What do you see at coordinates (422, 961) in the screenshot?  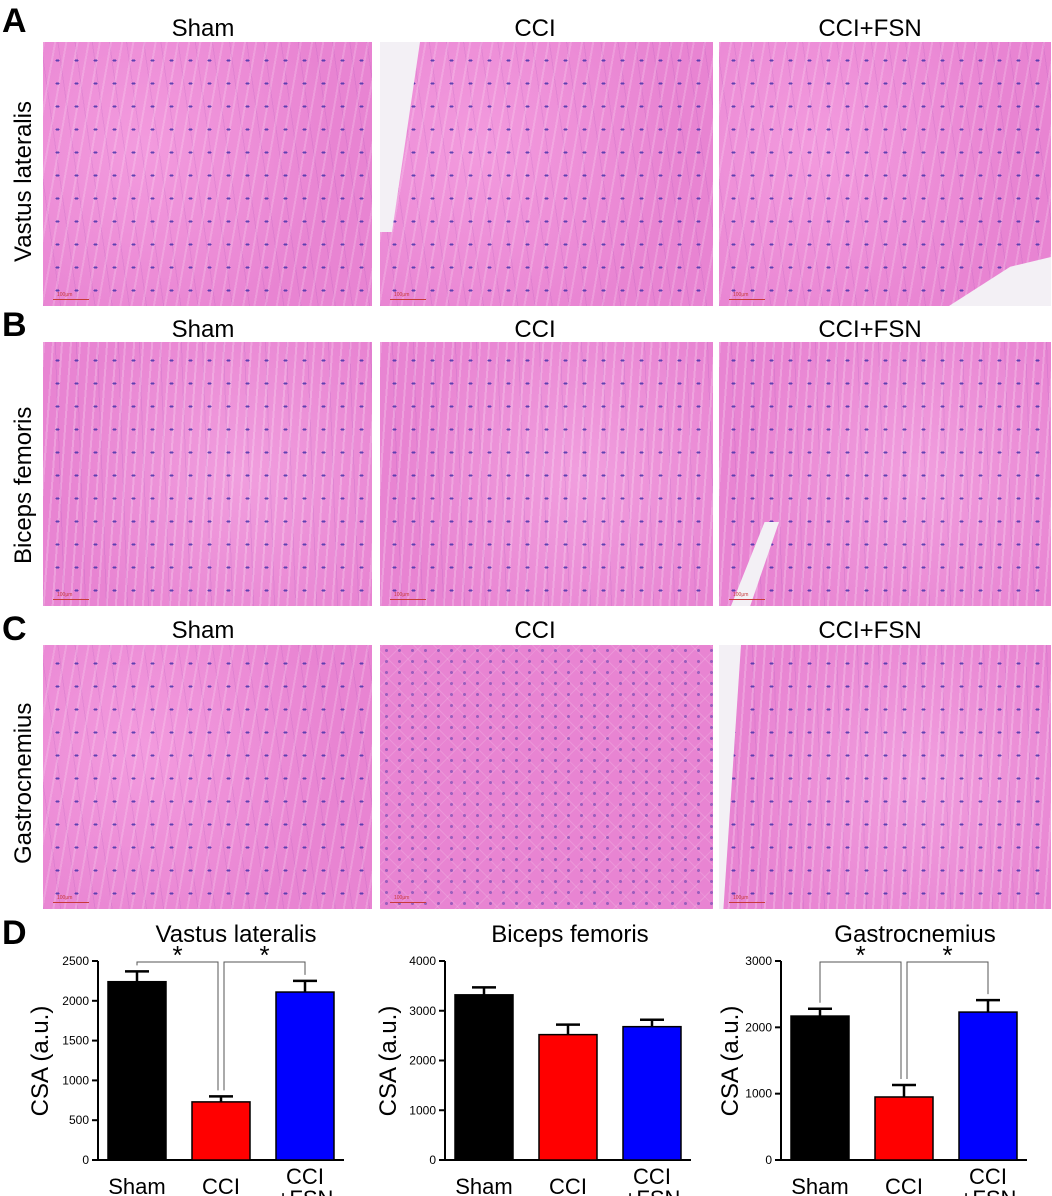 I see `y-tick-label: 4000` at bounding box center [422, 961].